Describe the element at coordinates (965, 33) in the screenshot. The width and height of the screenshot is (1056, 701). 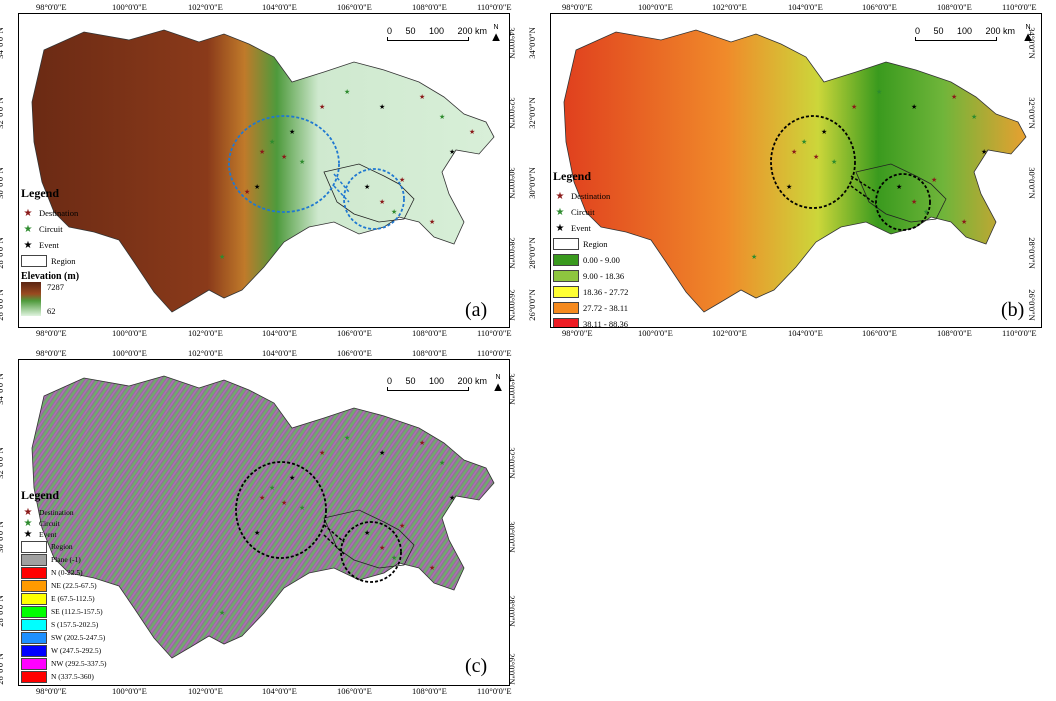
I see `scale-bar-b: 0 50 100 200 km` at that location.